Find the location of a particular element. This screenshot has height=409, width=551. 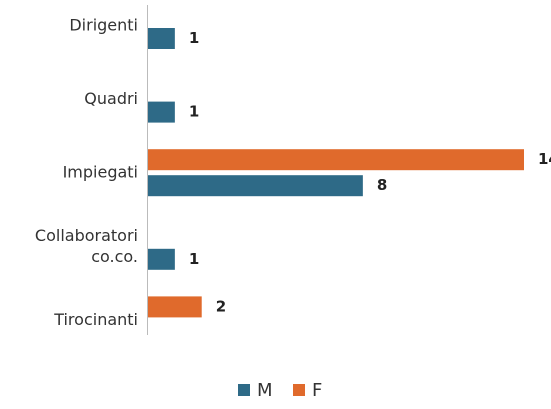

y-tick-label: Quadri is located at coordinates (111, 98).